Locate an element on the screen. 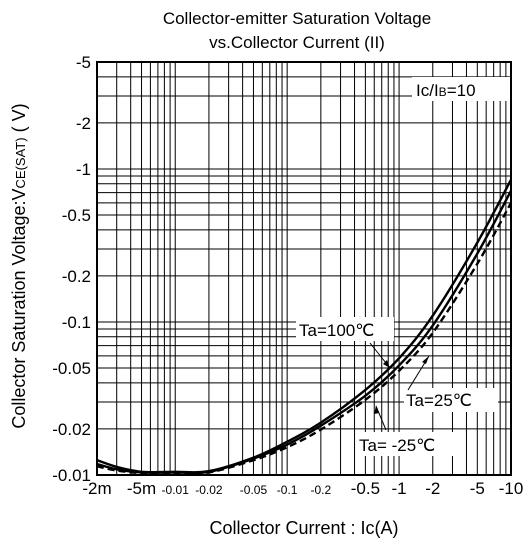 This screenshot has height=545, width=528. x-tick-label: -10 is located at coordinates (511, 488).